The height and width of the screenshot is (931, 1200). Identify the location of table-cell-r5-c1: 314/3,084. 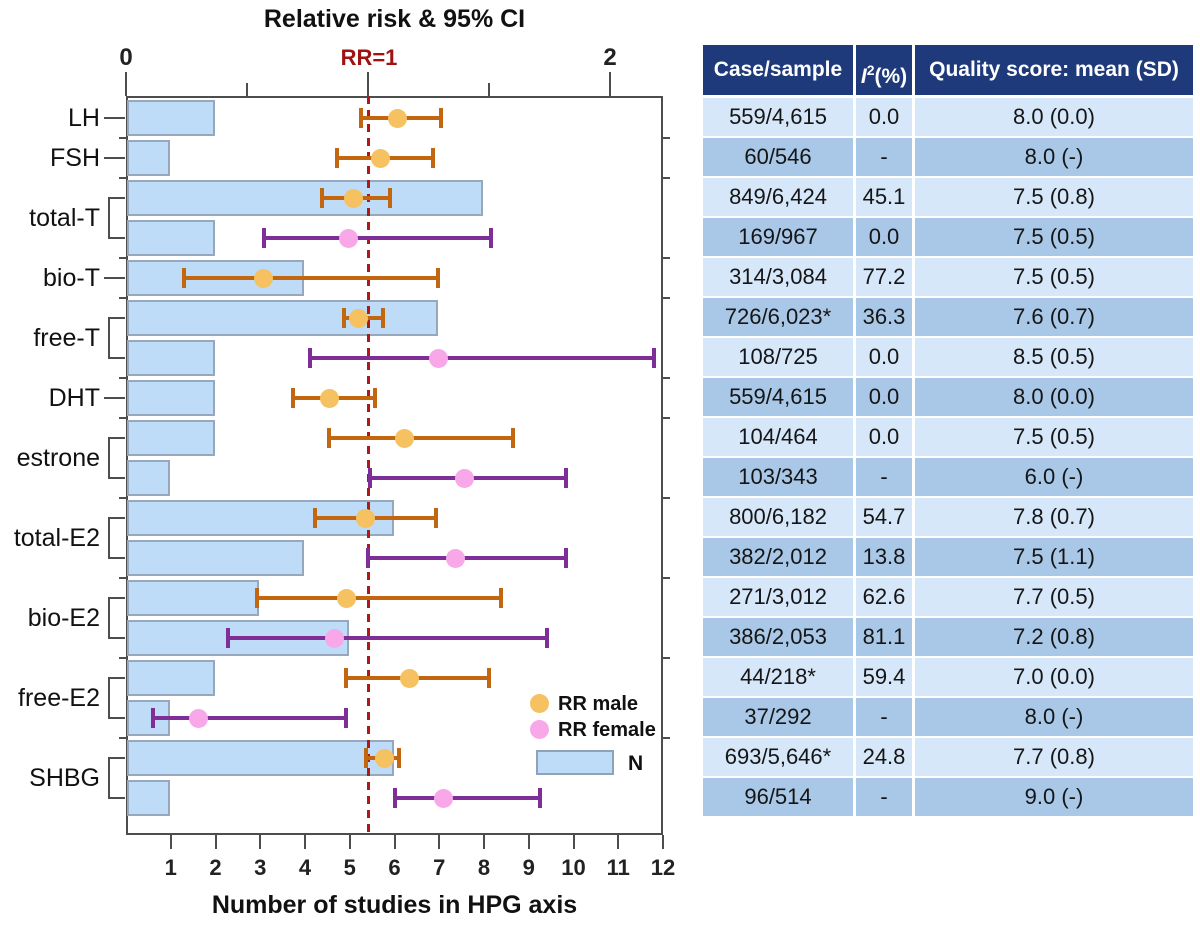
(778, 277).